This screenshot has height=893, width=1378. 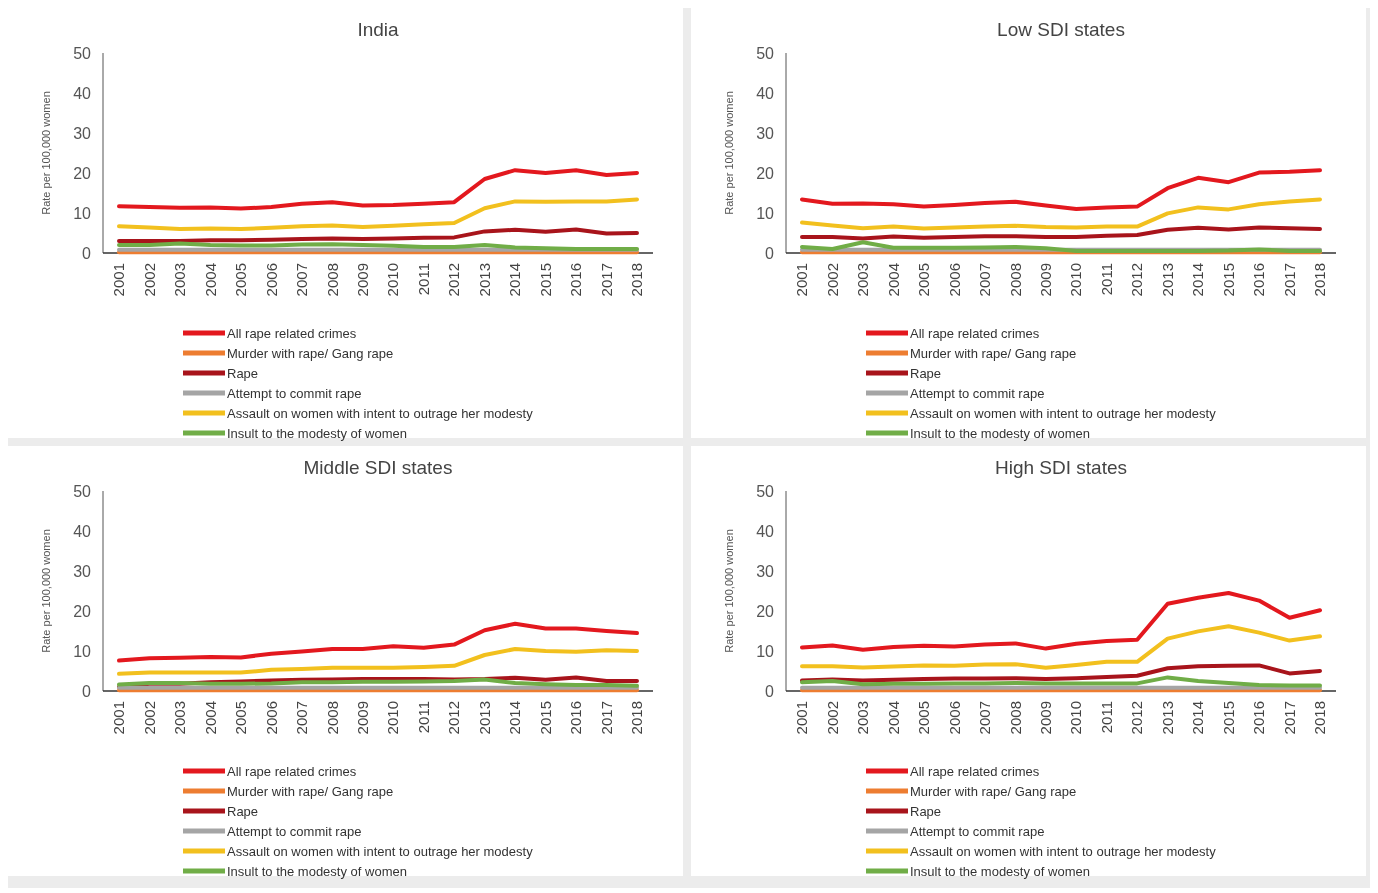 What do you see at coordinates (378, 467) in the screenshot?
I see `chart-title: Middle SDI states` at bounding box center [378, 467].